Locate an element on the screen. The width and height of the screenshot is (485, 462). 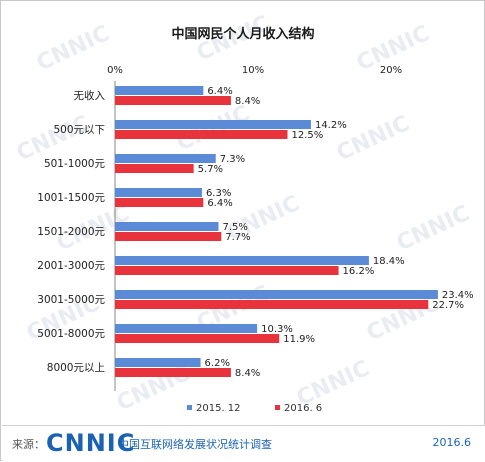
value-label-1-2: 5.7% is located at coordinates (210, 169).